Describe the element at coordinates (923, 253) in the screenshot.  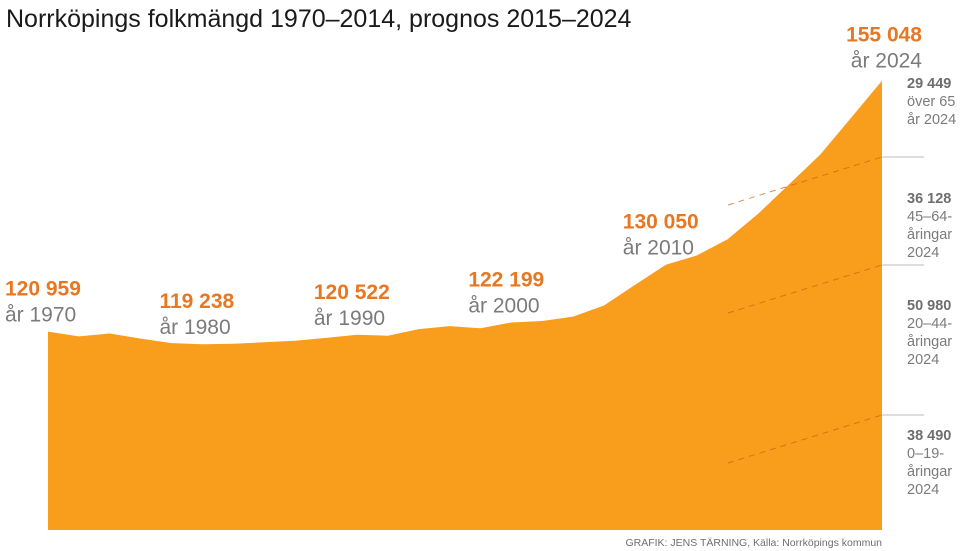
I see `segment-label-1-2: 2024` at that location.